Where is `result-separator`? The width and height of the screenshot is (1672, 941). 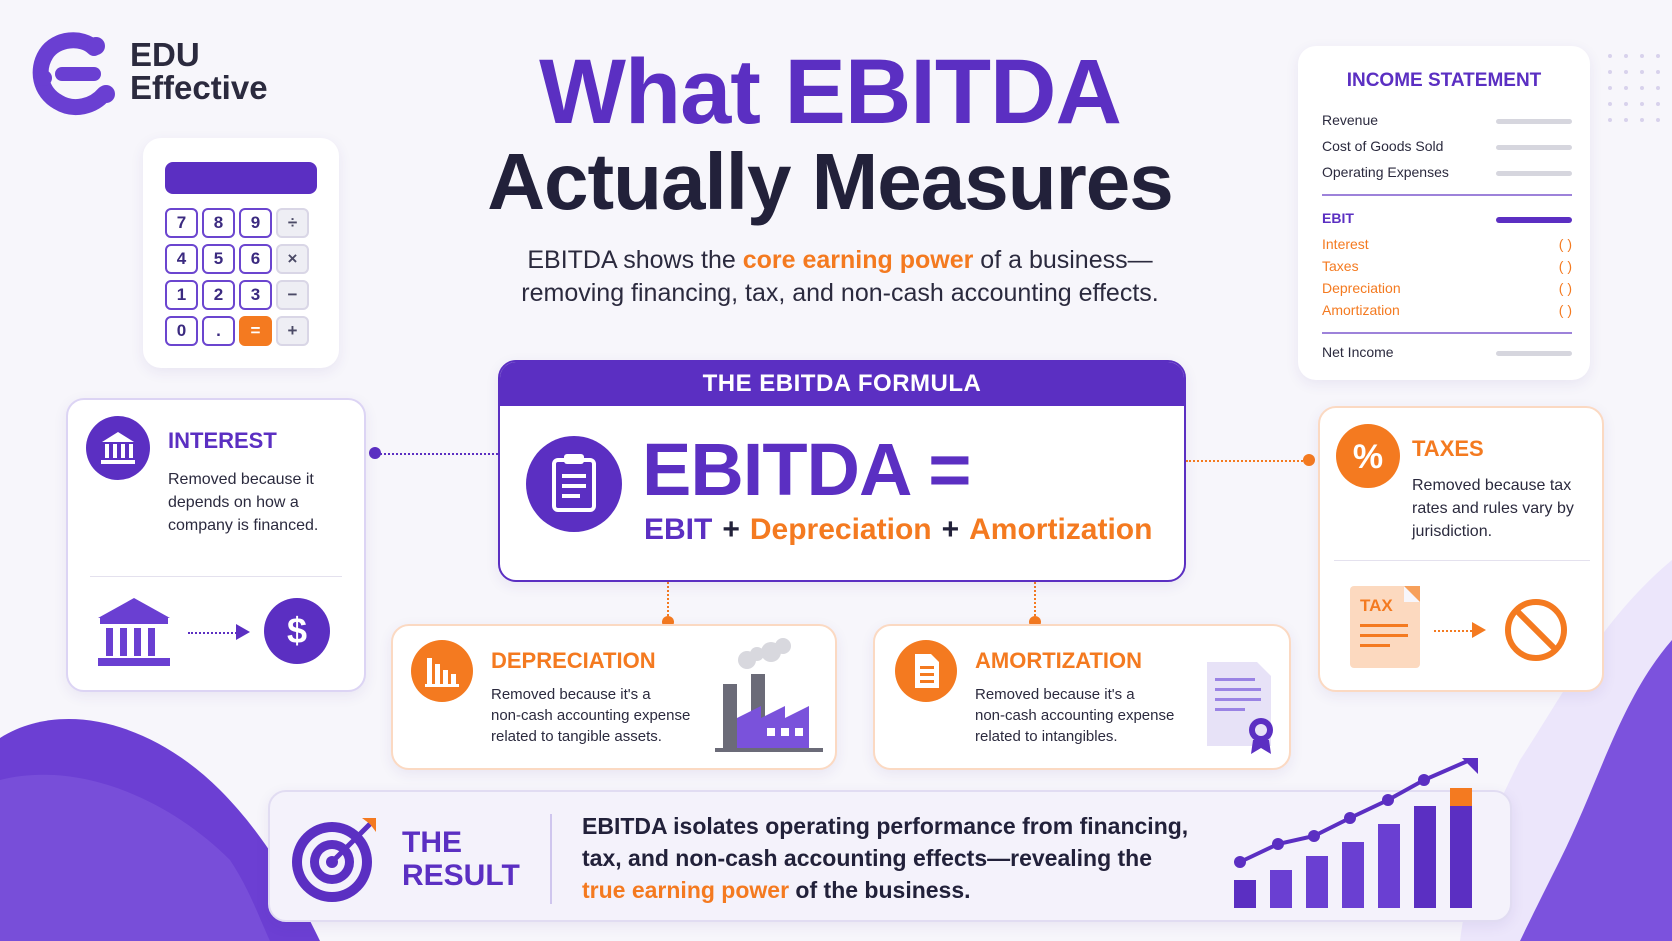 result-separator is located at coordinates (551, 859).